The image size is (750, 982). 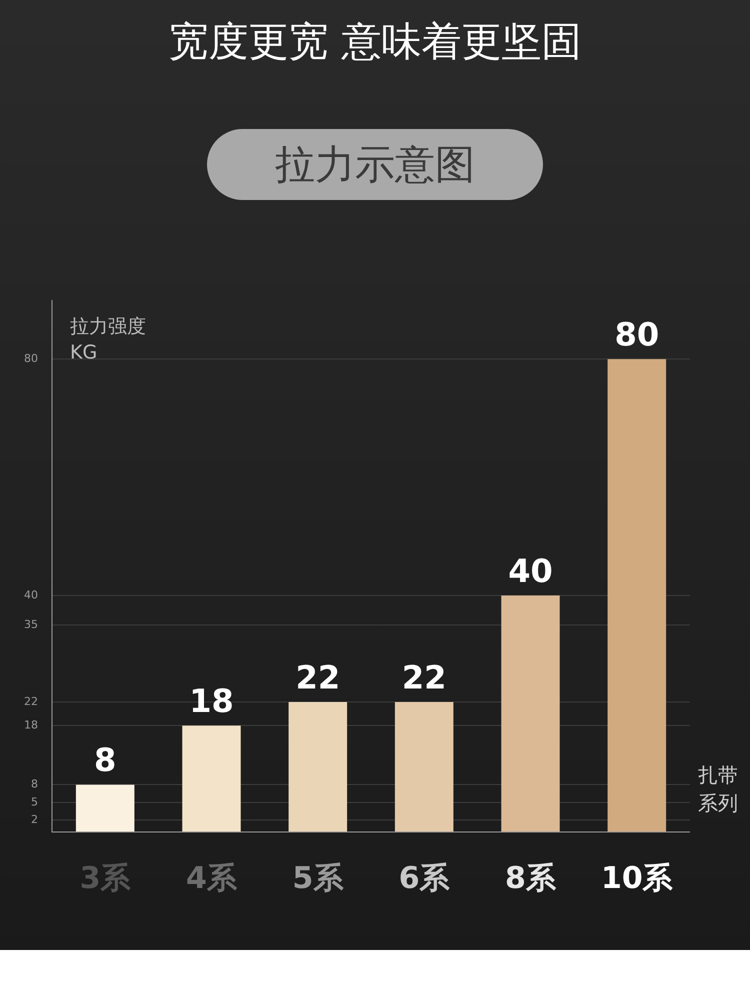 What do you see at coordinates (318, 878) in the screenshot?
I see `x-tick-label: 5系` at bounding box center [318, 878].